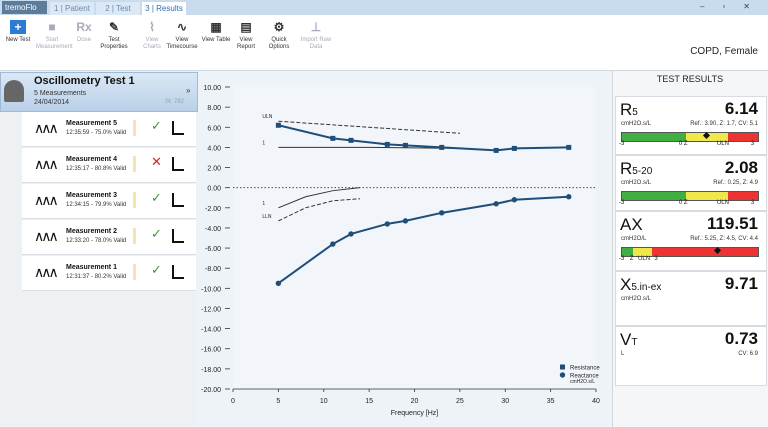 The height and width of the screenshot is (427, 768). I want to click on measurement-name: Measurement 4, so click(91, 159).